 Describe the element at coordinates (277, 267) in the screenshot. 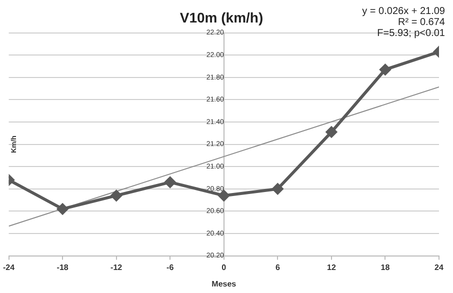

I see `x-tick-label: 6` at that location.